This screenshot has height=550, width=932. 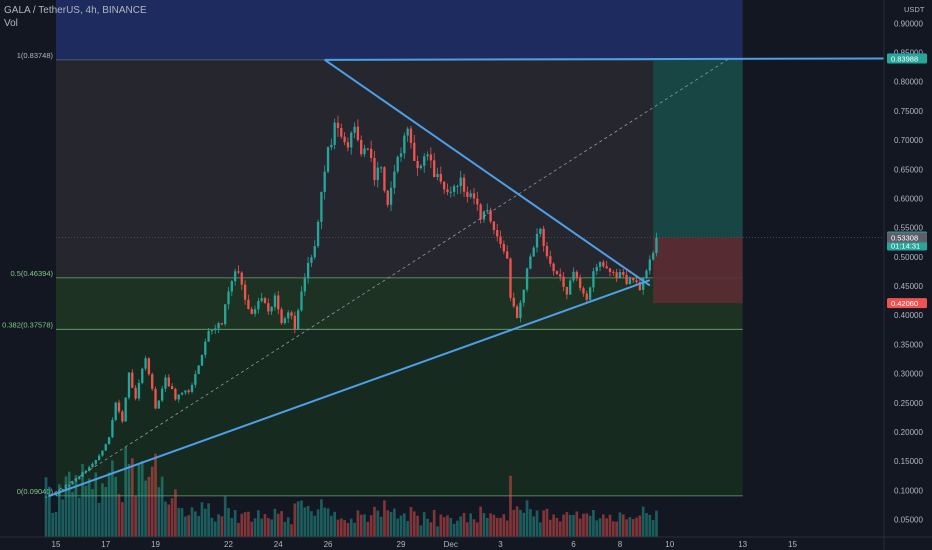 What do you see at coordinates (698, 148) in the screenshot?
I see `position-profit-zone` at bounding box center [698, 148].